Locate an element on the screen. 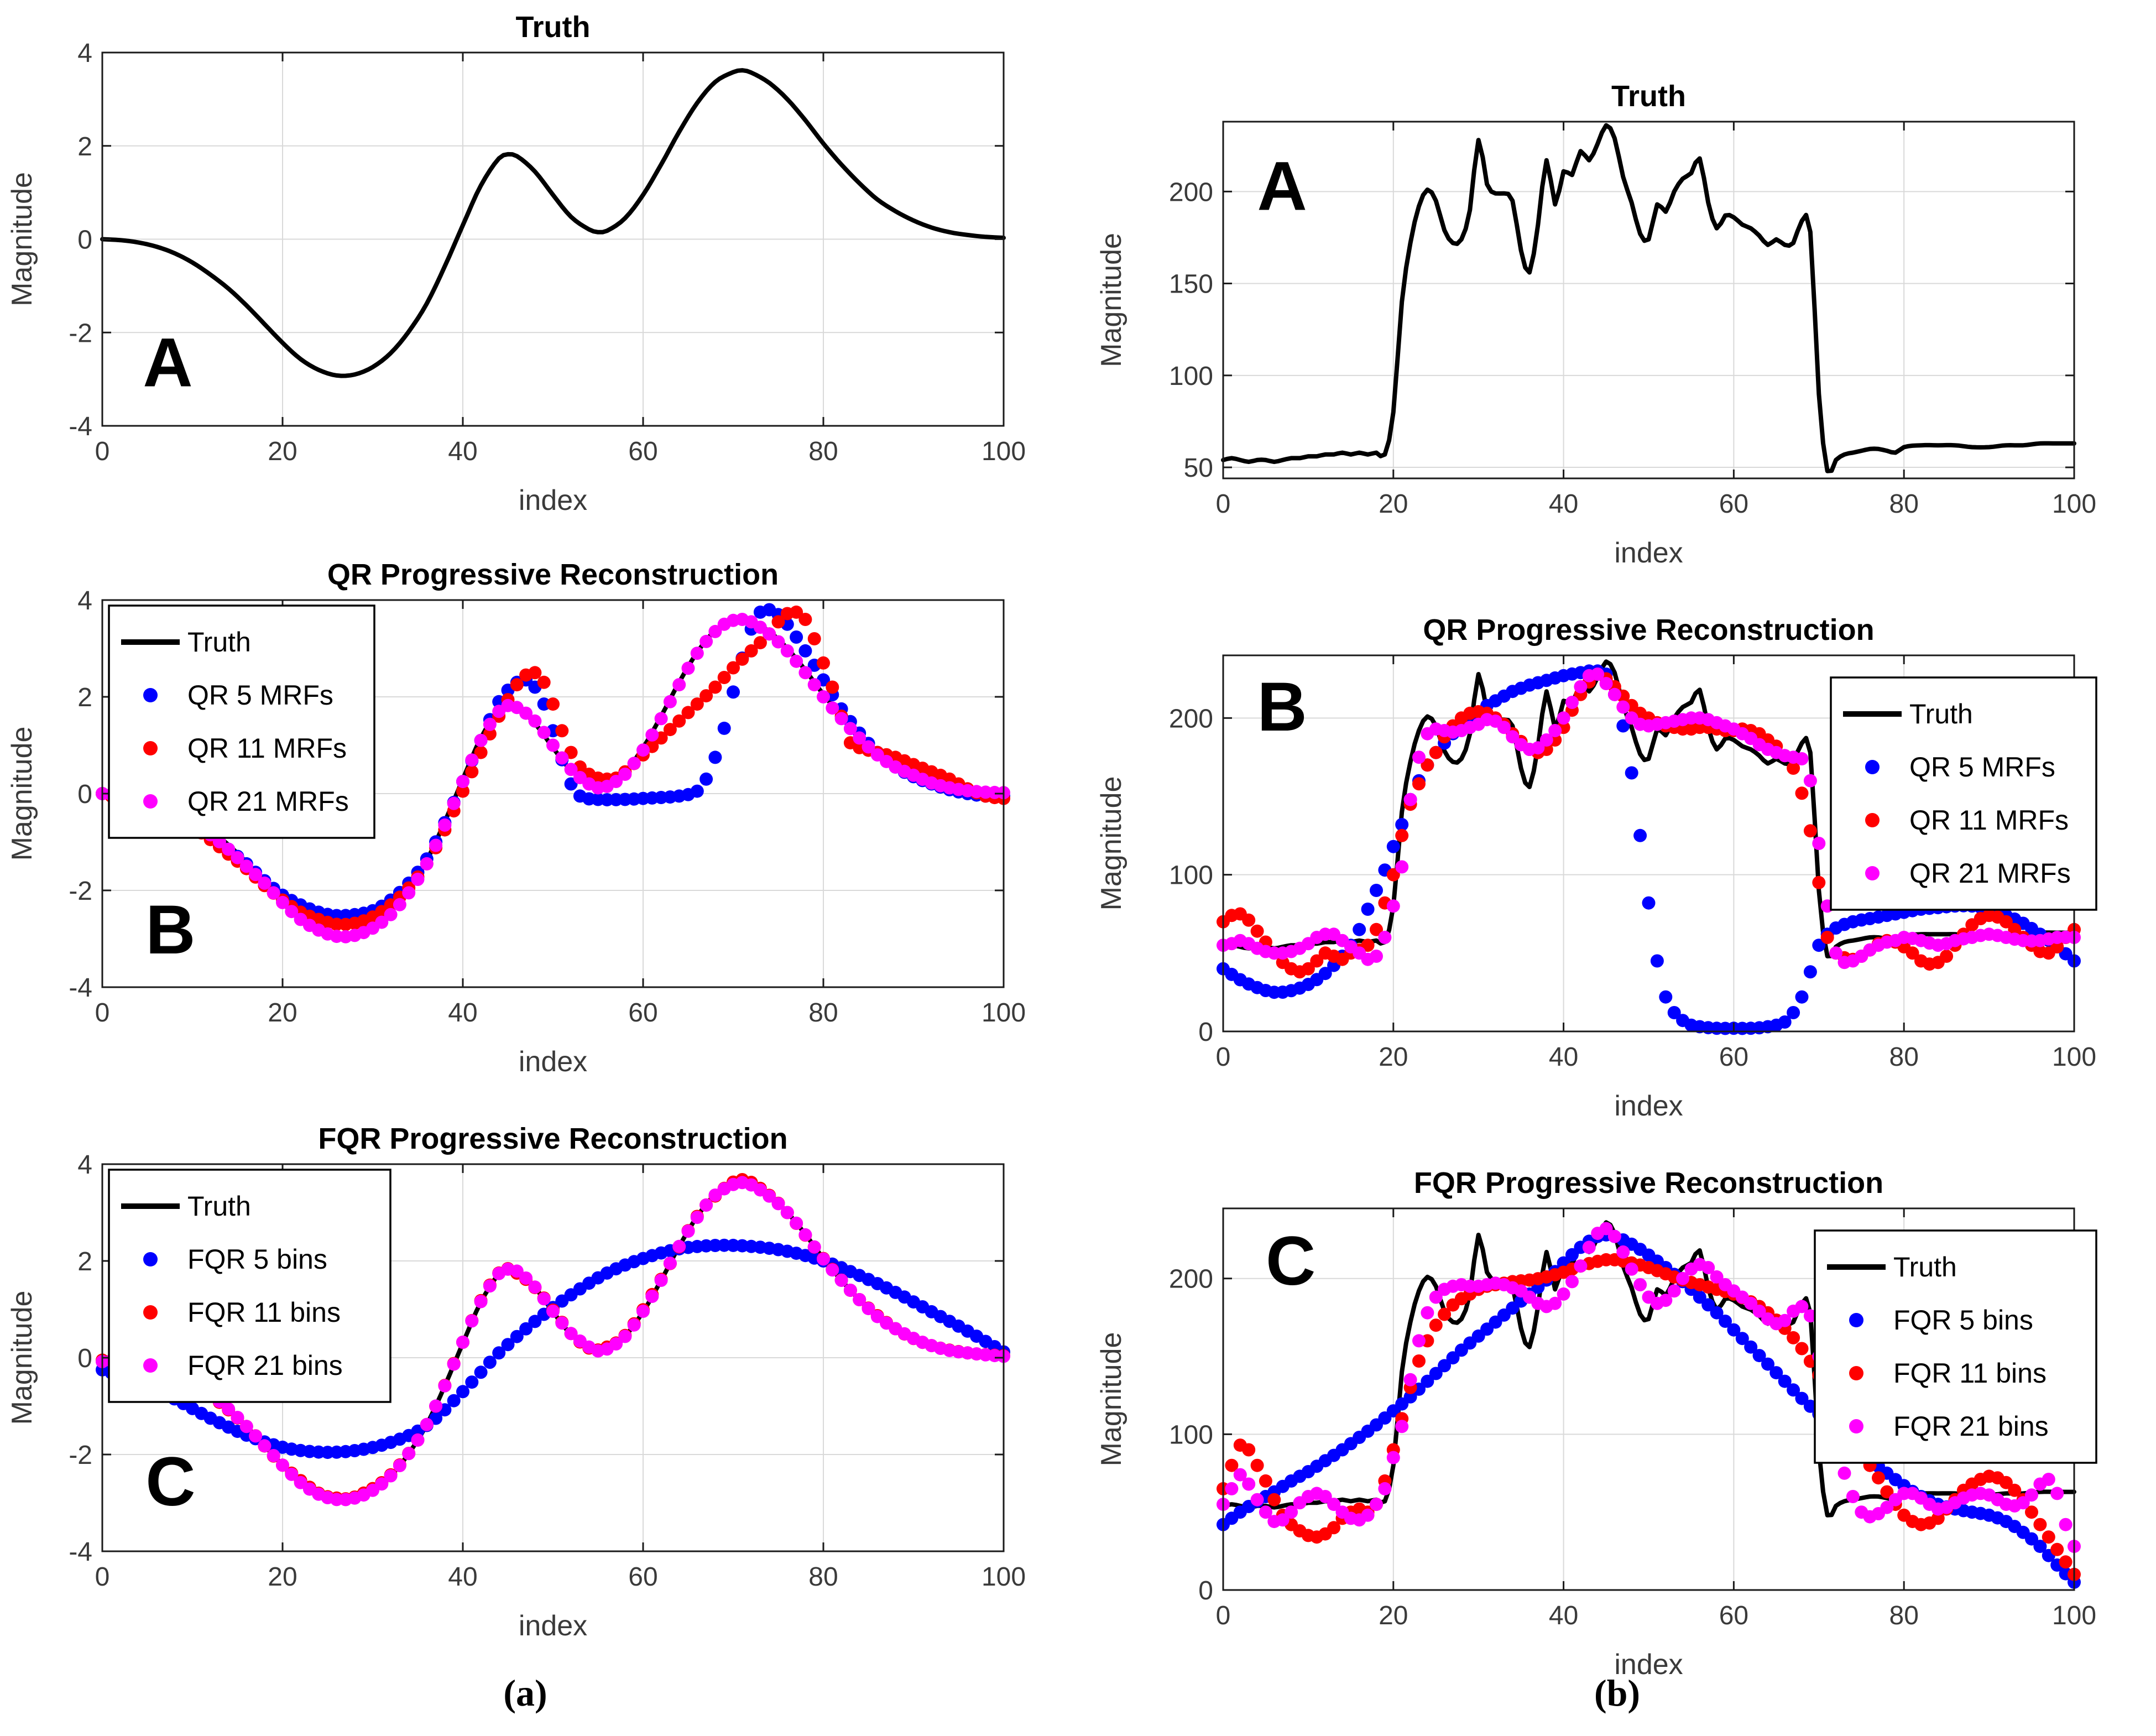 The height and width of the screenshot is (1736, 2156). series-qr-21-mrfs is located at coordinates (1649, 819).